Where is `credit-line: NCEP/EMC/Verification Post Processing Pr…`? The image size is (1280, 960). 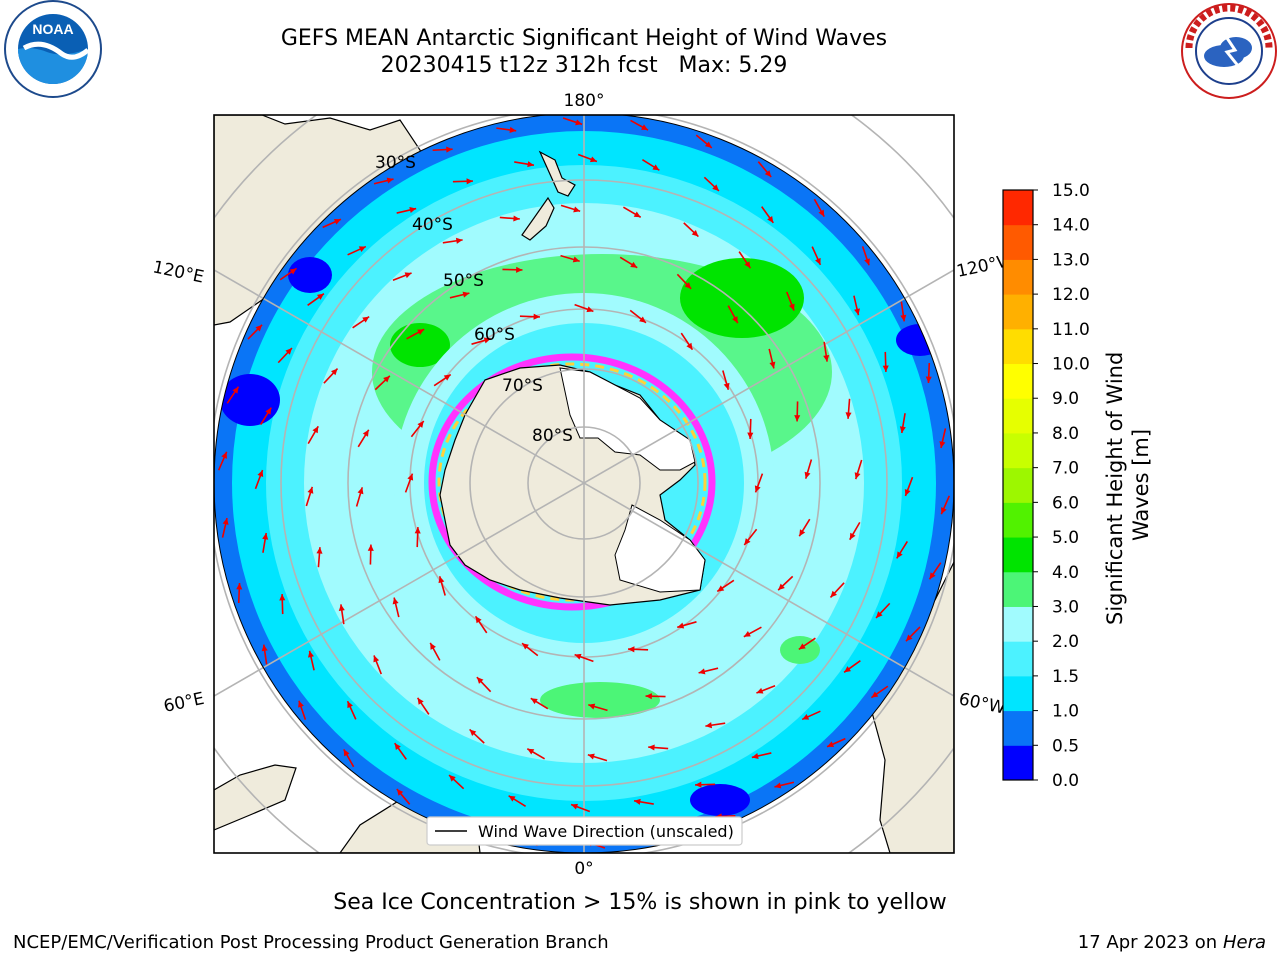 credit-line: NCEP/EMC/Verification Post Processing Pr… is located at coordinates (311, 942).